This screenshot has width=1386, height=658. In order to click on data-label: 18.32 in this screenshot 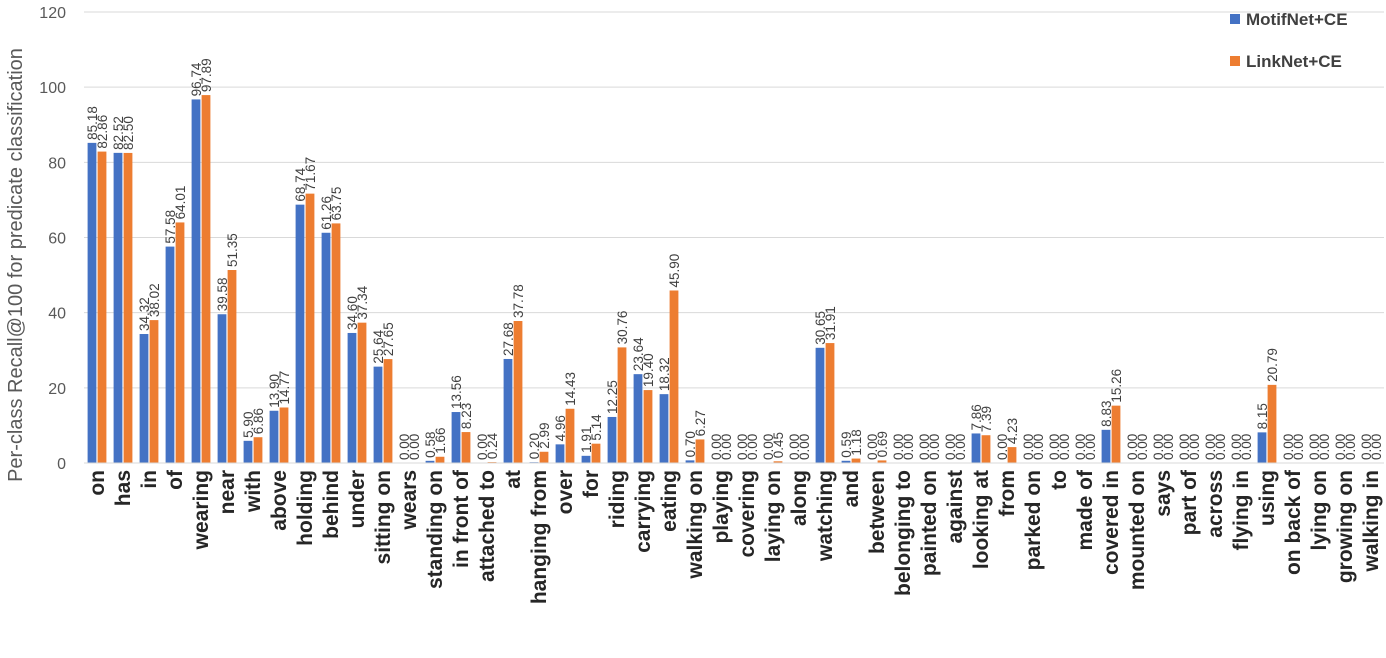, I will do `click(664, 374)`.